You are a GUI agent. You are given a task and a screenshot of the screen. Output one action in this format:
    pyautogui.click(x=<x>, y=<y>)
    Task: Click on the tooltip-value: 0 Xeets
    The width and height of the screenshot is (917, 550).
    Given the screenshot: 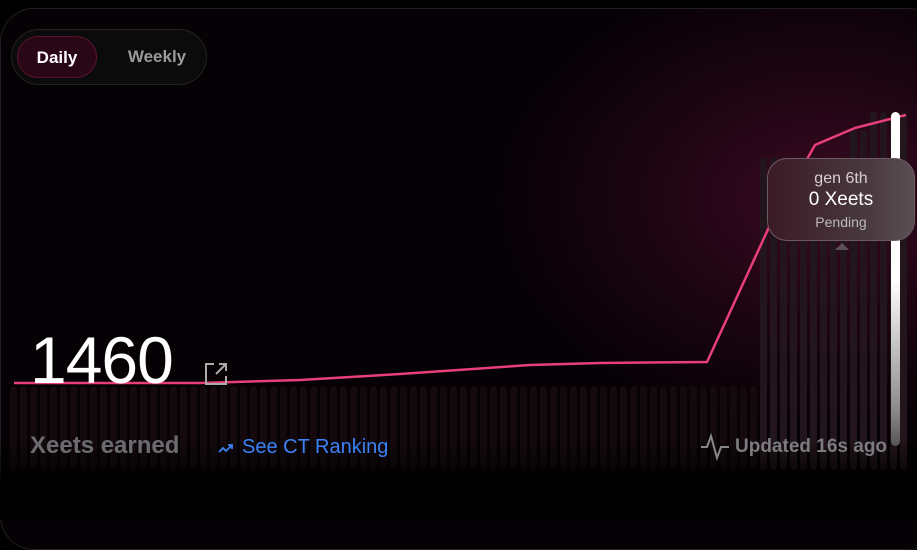 What is the action you would take?
    pyautogui.click(x=841, y=199)
    